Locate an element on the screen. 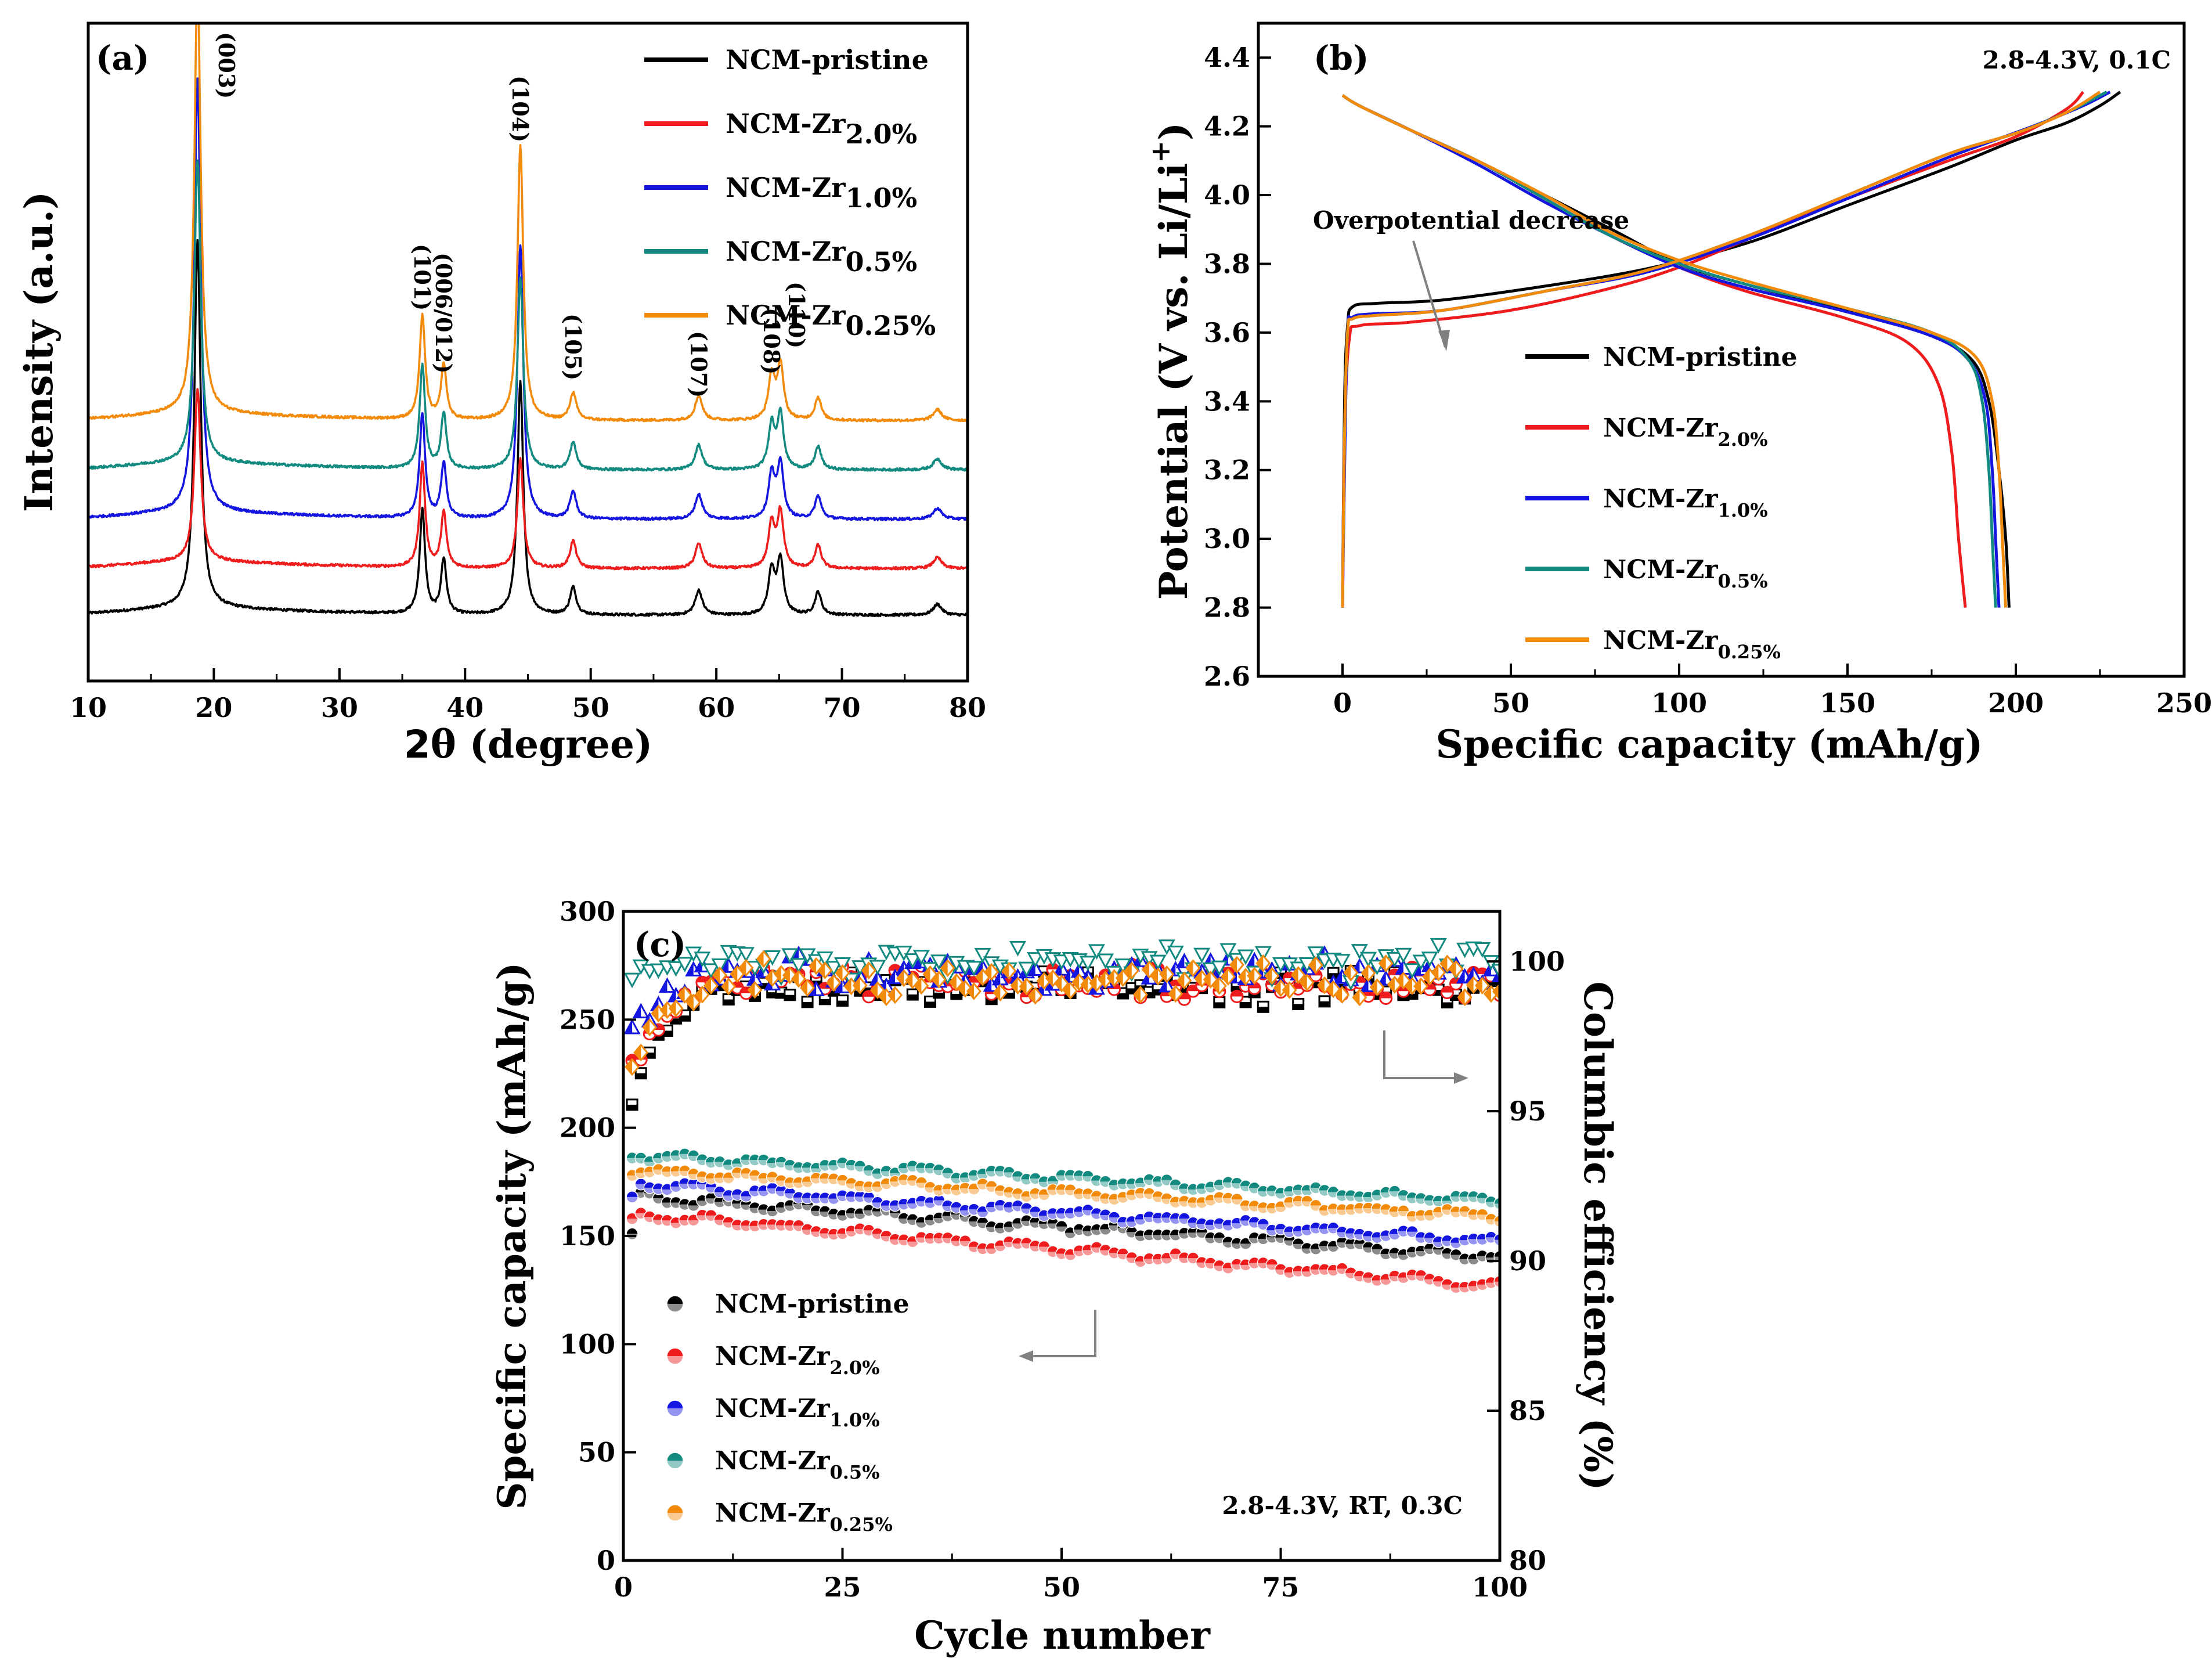 The height and width of the screenshot is (1676, 2212). panel-b-xtick-label: 200 is located at coordinates (2016, 703).